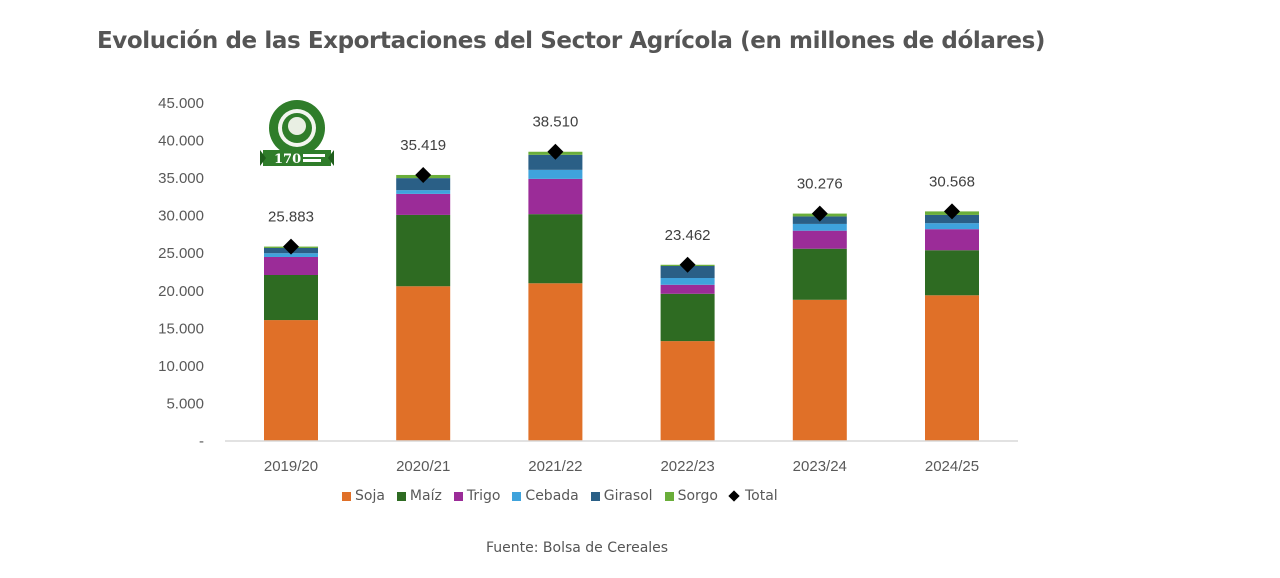 This screenshot has height=578, width=1280. What do you see at coordinates (291, 466) in the screenshot?
I see `x-tick-label: 2019/20` at bounding box center [291, 466].